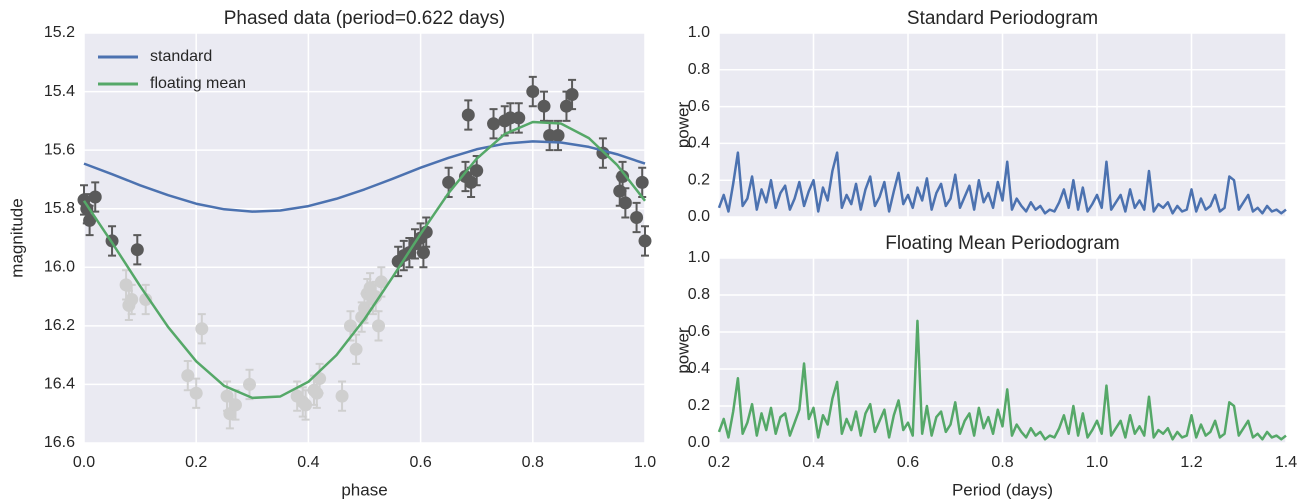  What do you see at coordinates (84, 462) in the screenshot?
I see `x-tick-label: 0.0` at bounding box center [84, 462].